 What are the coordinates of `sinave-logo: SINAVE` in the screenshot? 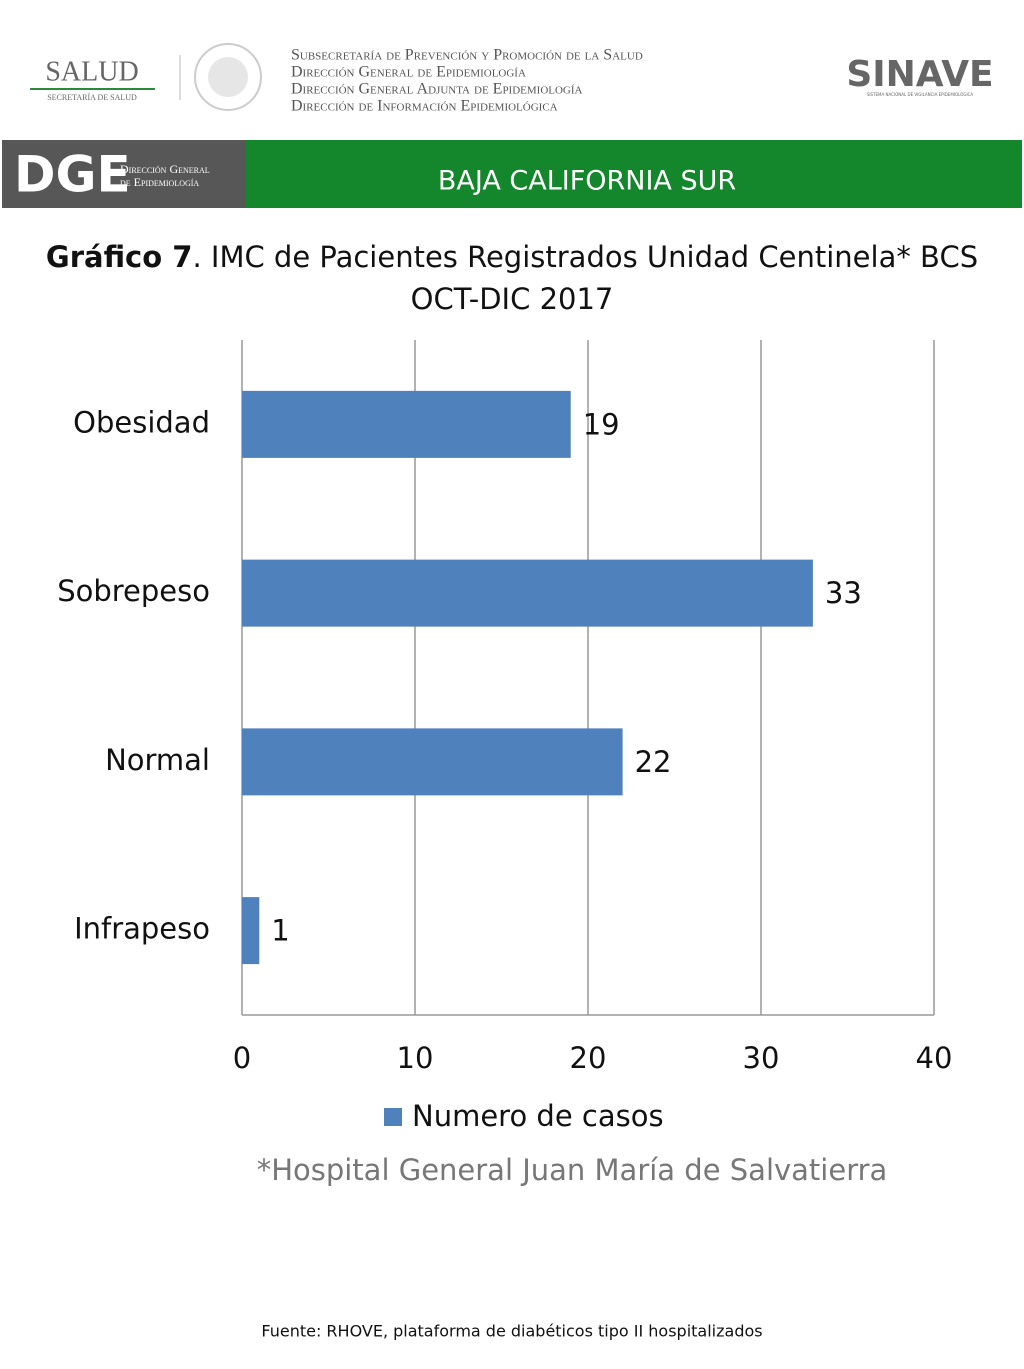 It's located at (919, 74).